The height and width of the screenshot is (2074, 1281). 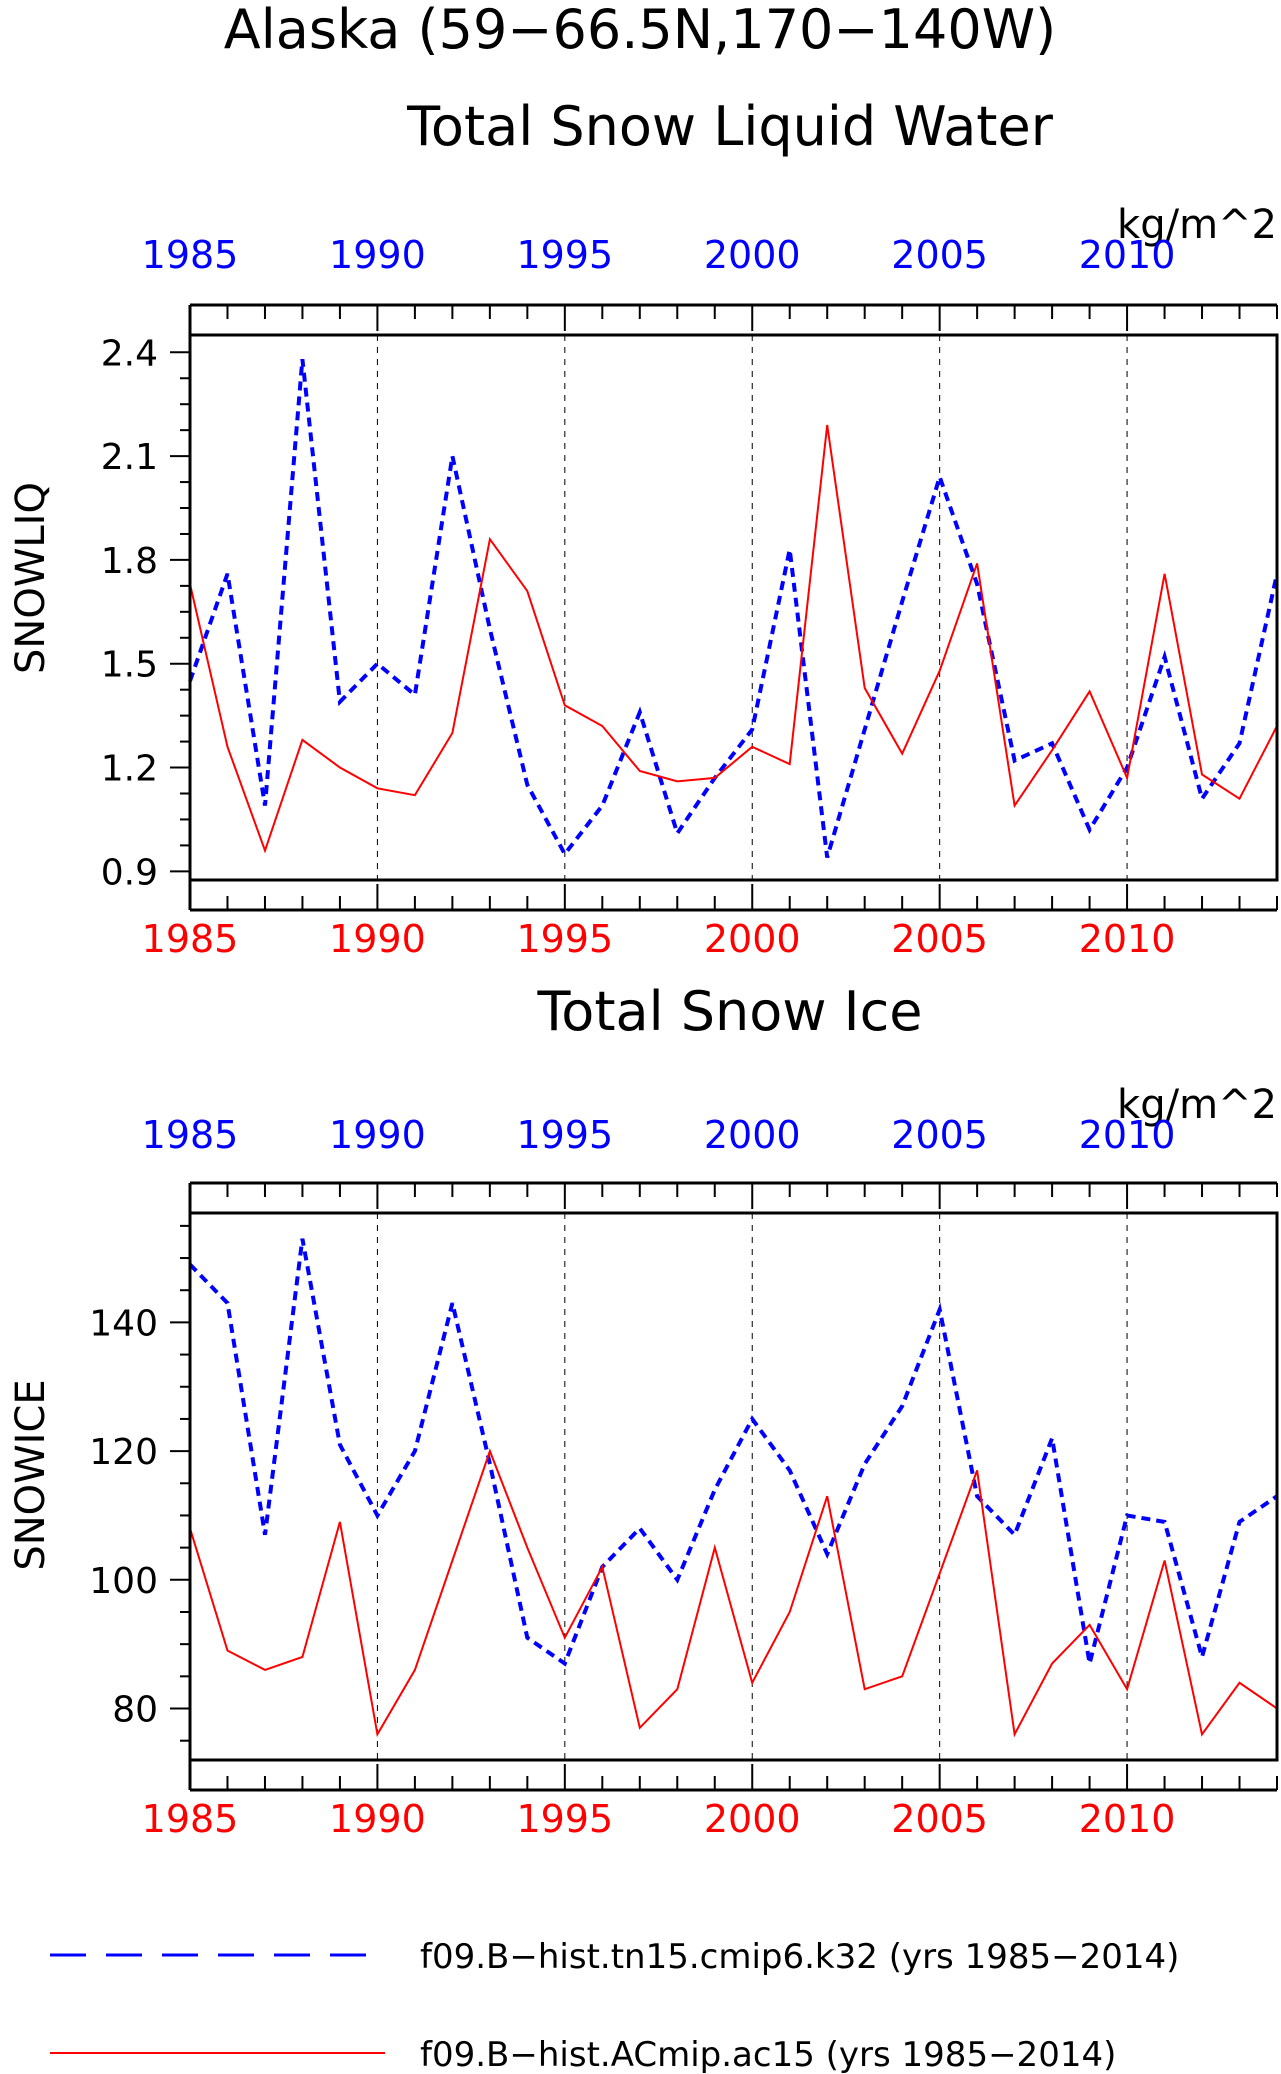 I want to click on snowliq-y-tick-label: 2.4, so click(x=129, y=353).